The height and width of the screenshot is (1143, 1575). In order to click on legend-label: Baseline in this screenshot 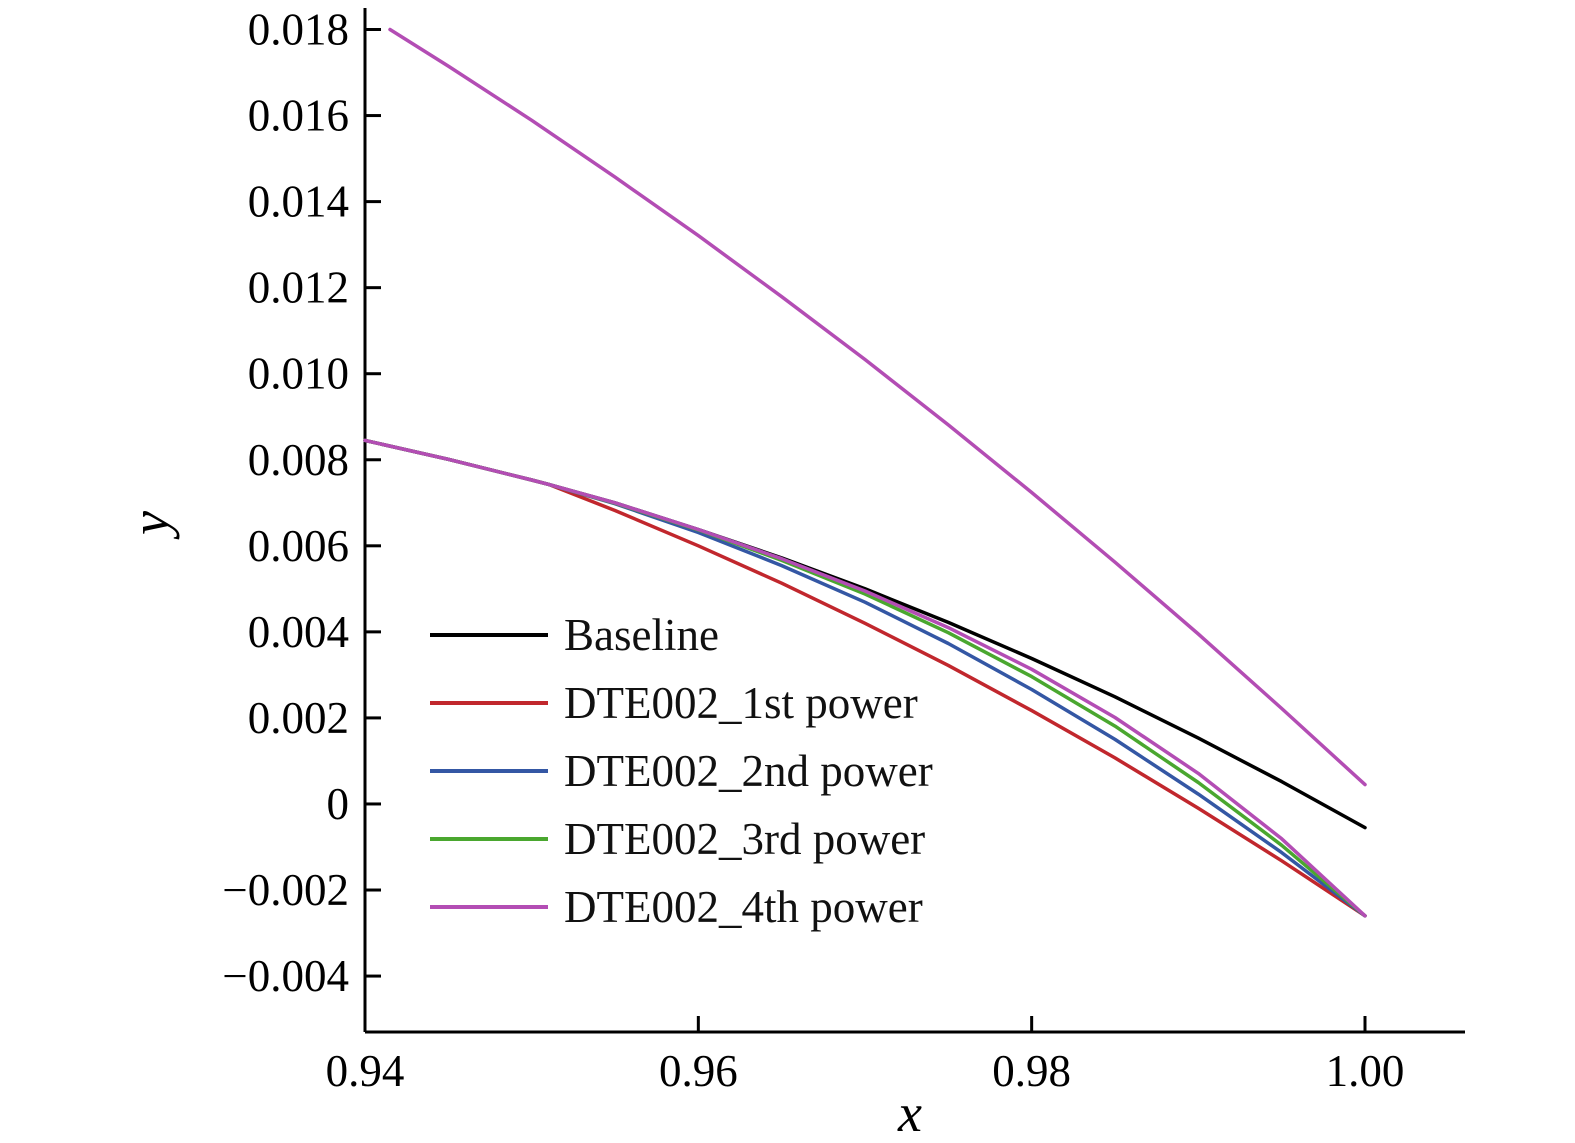, I will do `click(641, 634)`.